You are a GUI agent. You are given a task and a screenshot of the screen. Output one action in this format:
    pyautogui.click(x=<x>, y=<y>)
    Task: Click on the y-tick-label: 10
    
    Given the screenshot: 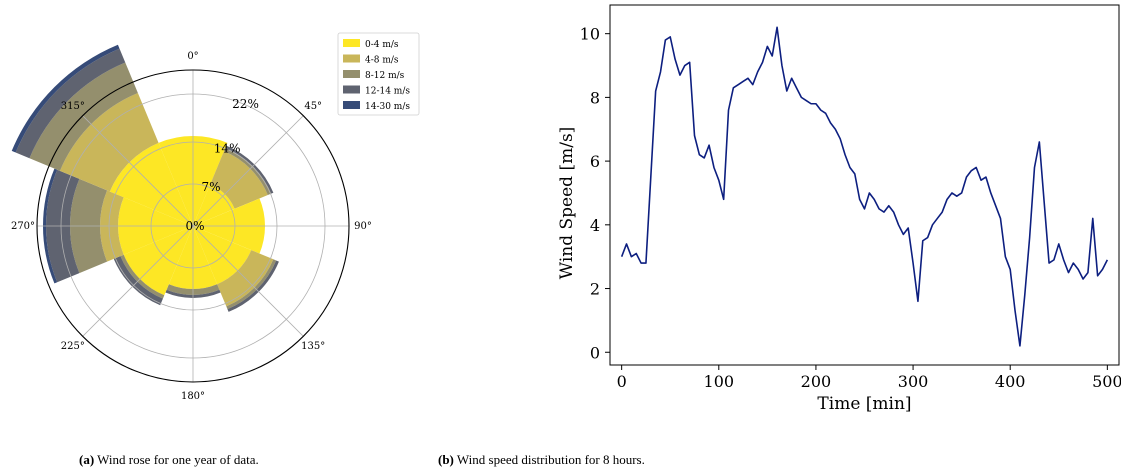 What is the action you would take?
    pyautogui.click(x=590, y=34)
    